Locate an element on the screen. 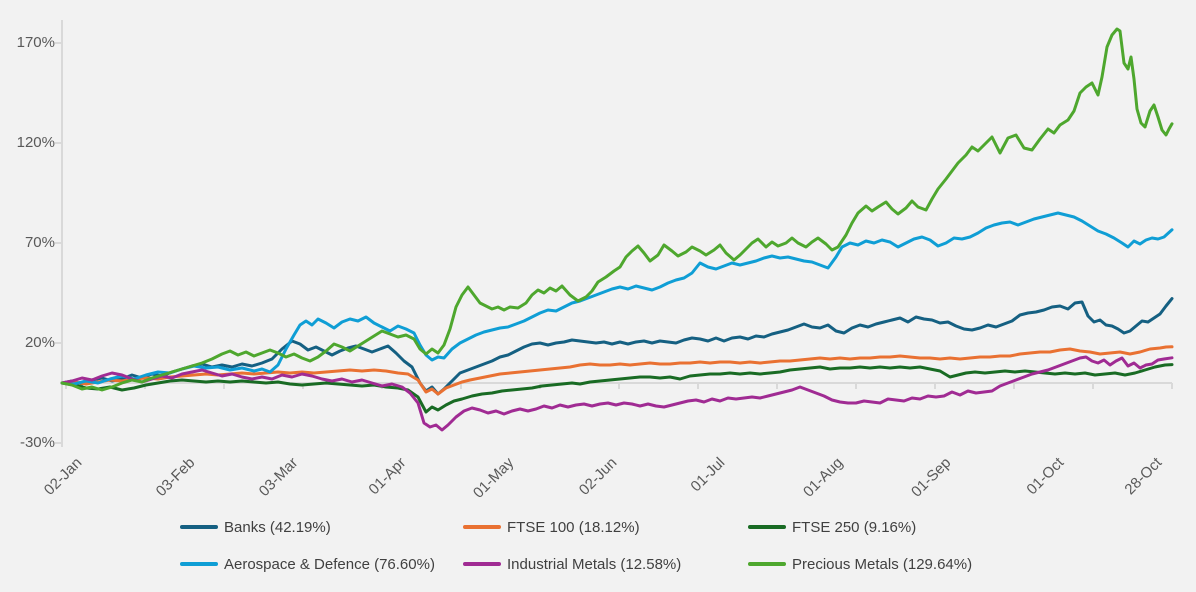 The image size is (1196, 592). y-tick-label: 170% is located at coordinates (35, 42).